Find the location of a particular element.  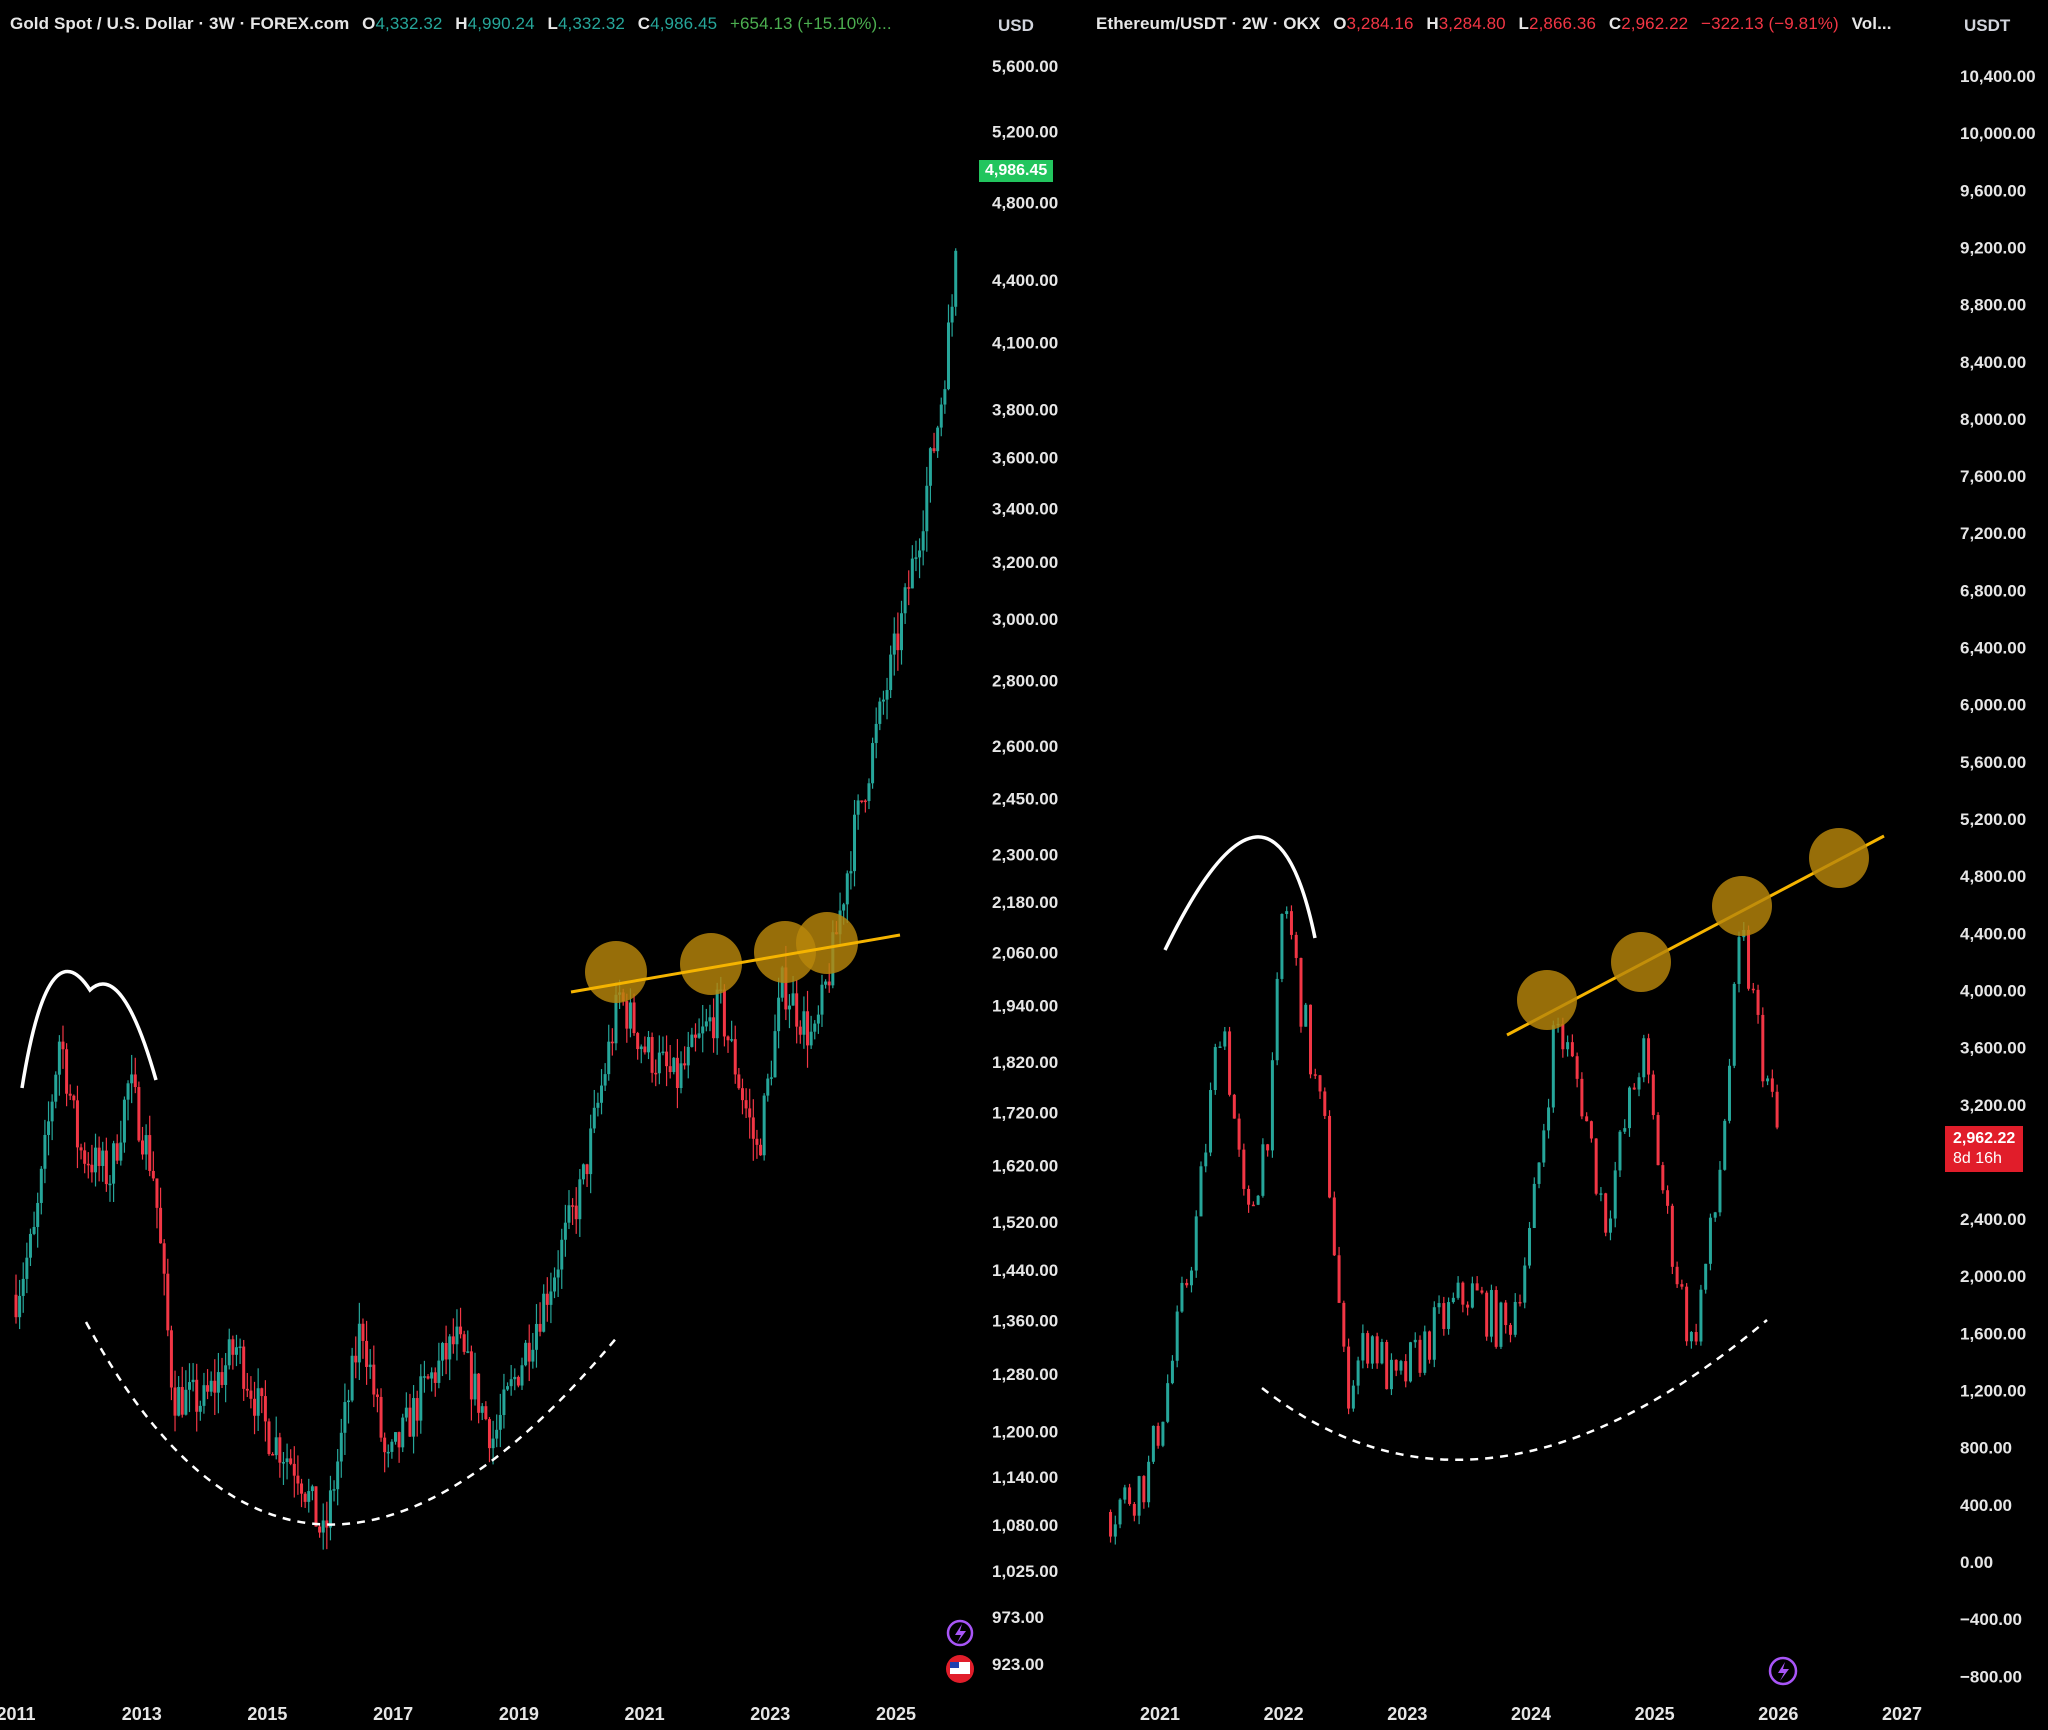

y-tick-label: 6,400.00 is located at coordinates (1993, 648).